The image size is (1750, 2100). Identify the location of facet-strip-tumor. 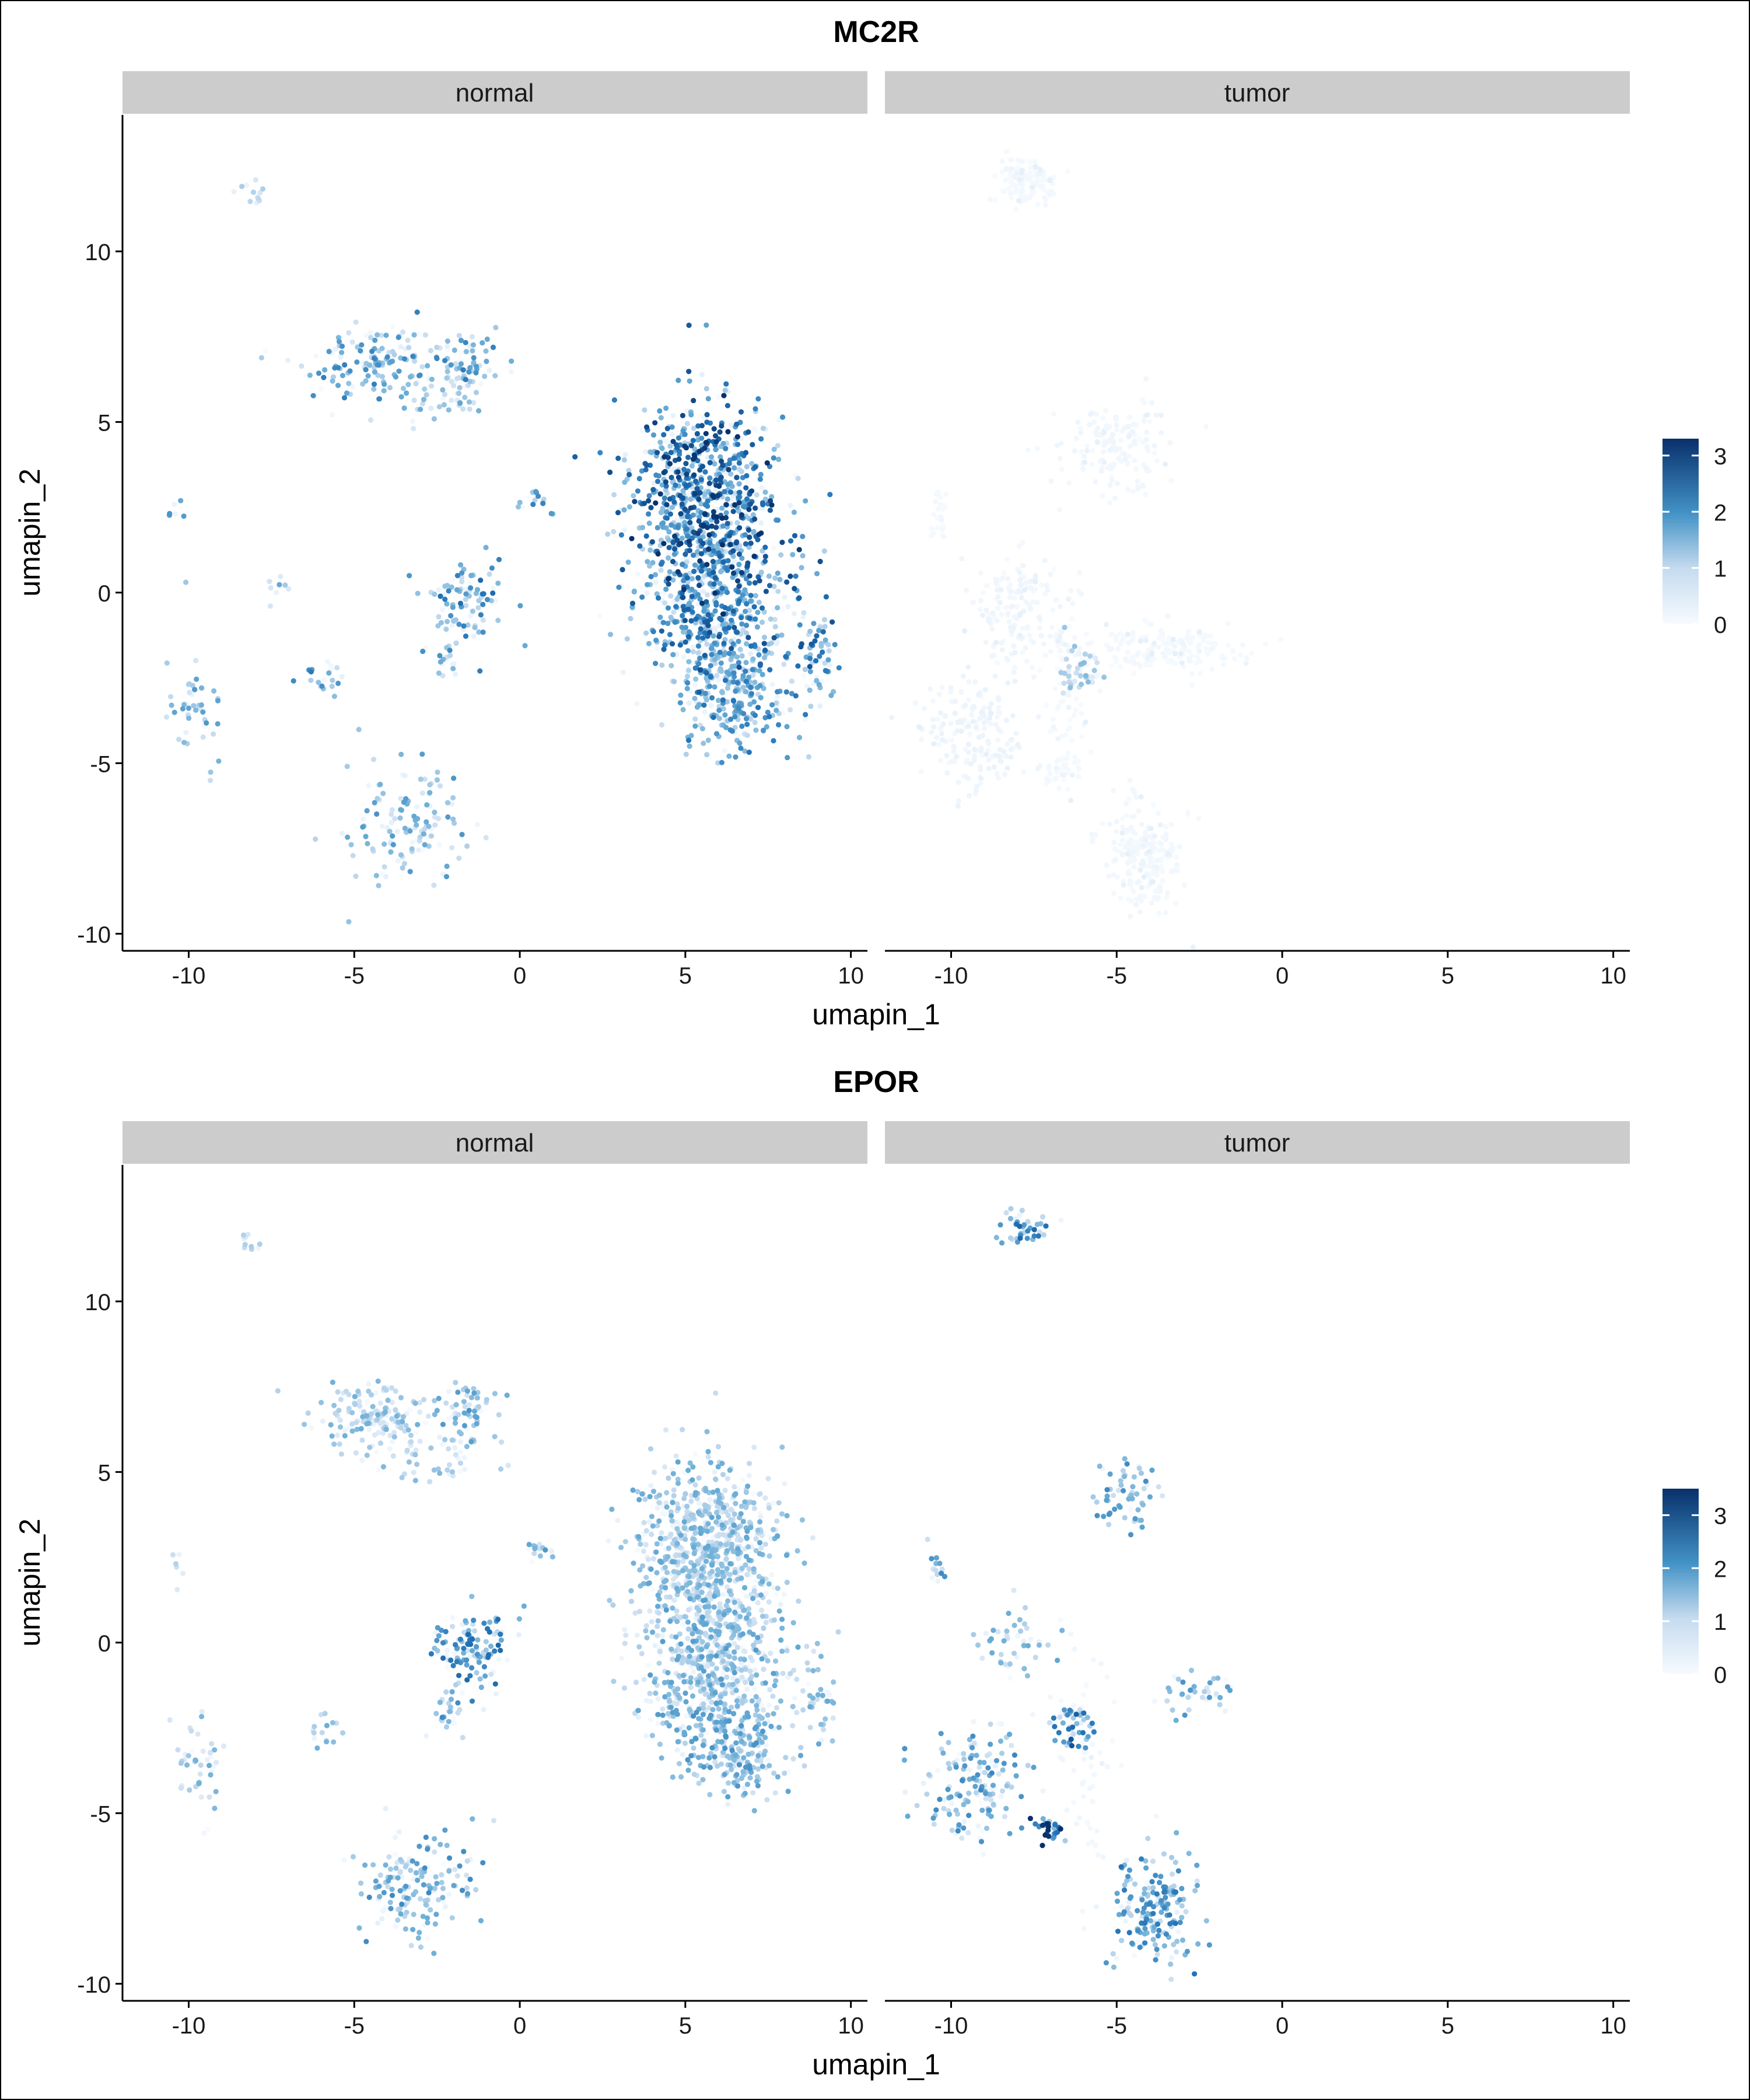
(1258, 1142).